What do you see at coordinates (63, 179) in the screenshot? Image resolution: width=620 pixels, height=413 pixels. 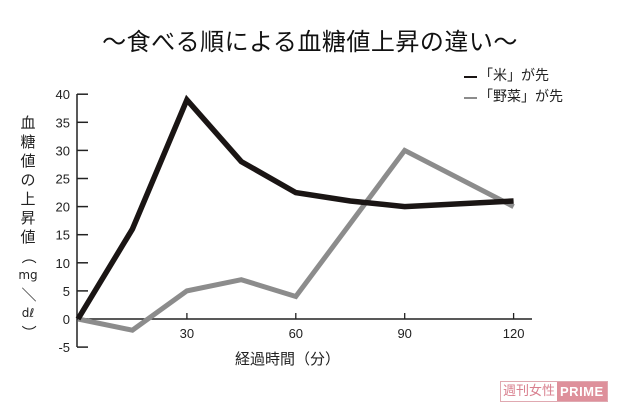 I see `y-tick-label: 25` at bounding box center [63, 179].